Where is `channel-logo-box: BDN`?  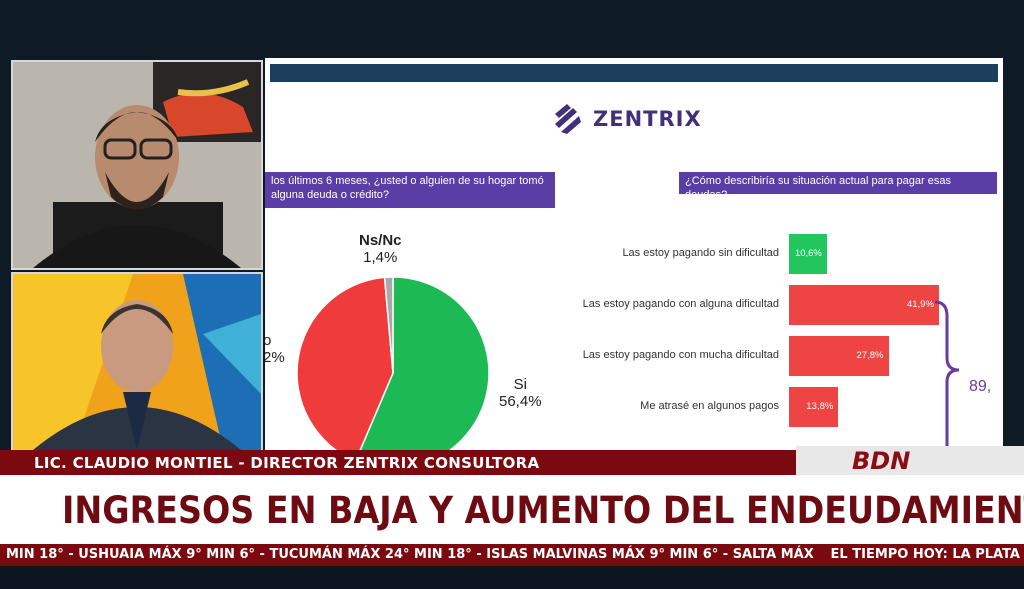
channel-logo-box: BDN is located at coordinates (910, 460).